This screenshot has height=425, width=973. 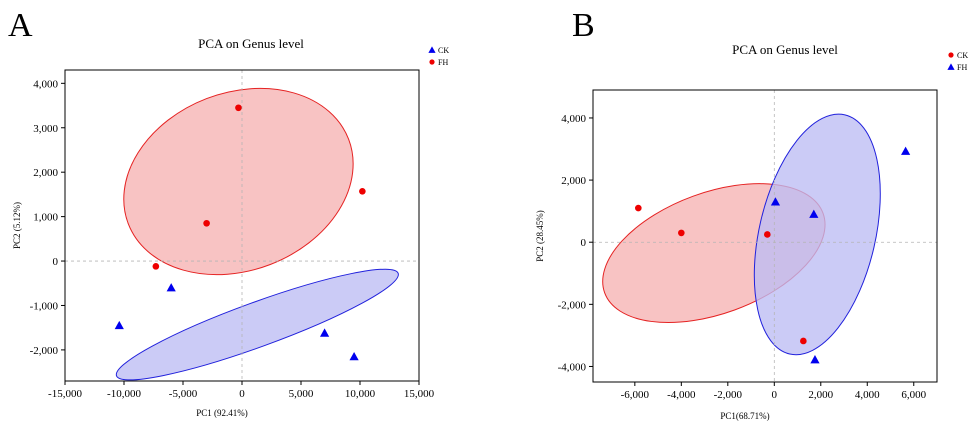 I want to click on confidence-ellipse-fh, so click(x=817, y=234).